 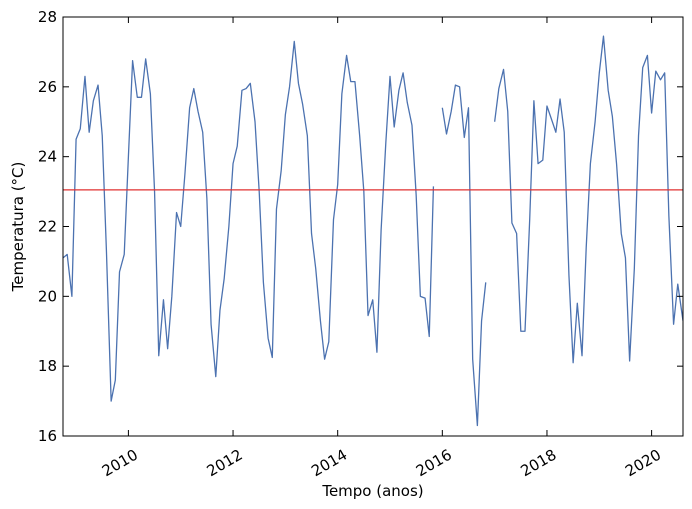 What do you see at coordinates (18, 227) in the screenshot?
I see `y-axis-label: Temperatura (°C)` at bounding box center [18, 227].